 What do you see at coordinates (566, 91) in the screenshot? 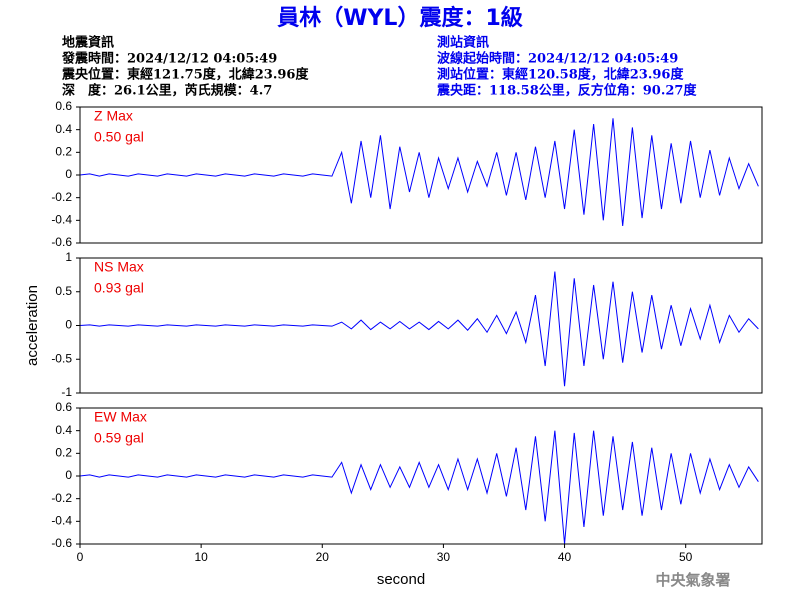
I see `info-line: 震央距：118.58公里，反方位角：90.27度` at bounding box center [566, 91].